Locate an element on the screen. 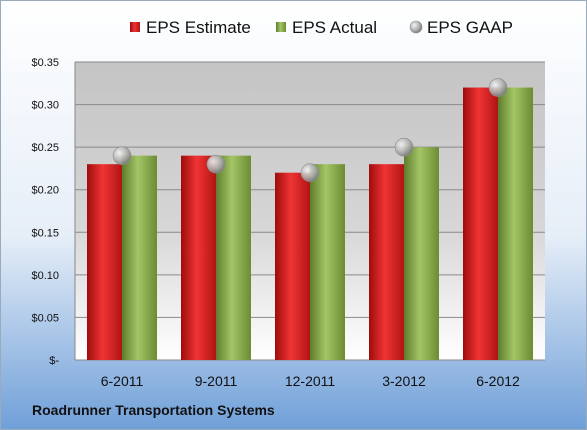 The image size is (587, 430). y-tick-label: $0.10 is located at coordinates (45, 276).